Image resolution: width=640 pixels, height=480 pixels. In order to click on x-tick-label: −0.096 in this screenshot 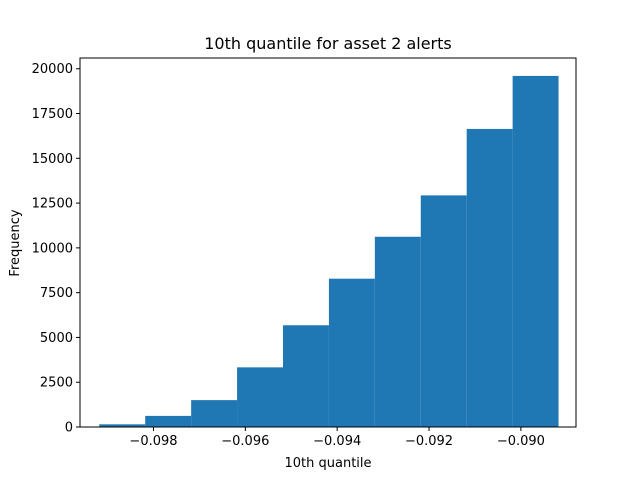, I will do `click(245, 441)`.